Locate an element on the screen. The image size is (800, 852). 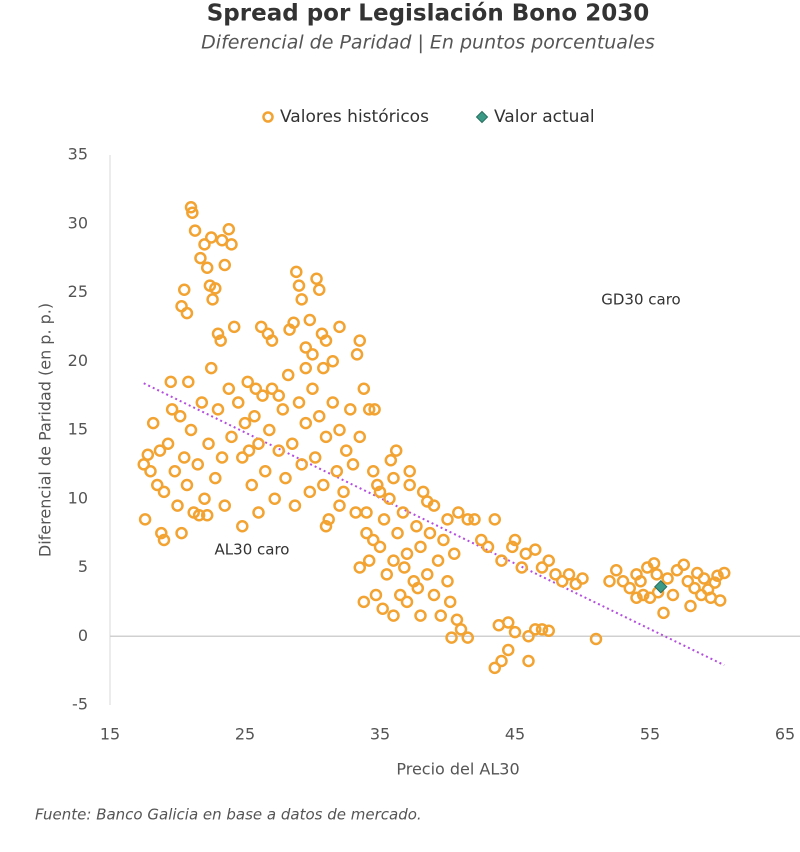
annotation: AL30 caro is located at coordinates (252, 550).